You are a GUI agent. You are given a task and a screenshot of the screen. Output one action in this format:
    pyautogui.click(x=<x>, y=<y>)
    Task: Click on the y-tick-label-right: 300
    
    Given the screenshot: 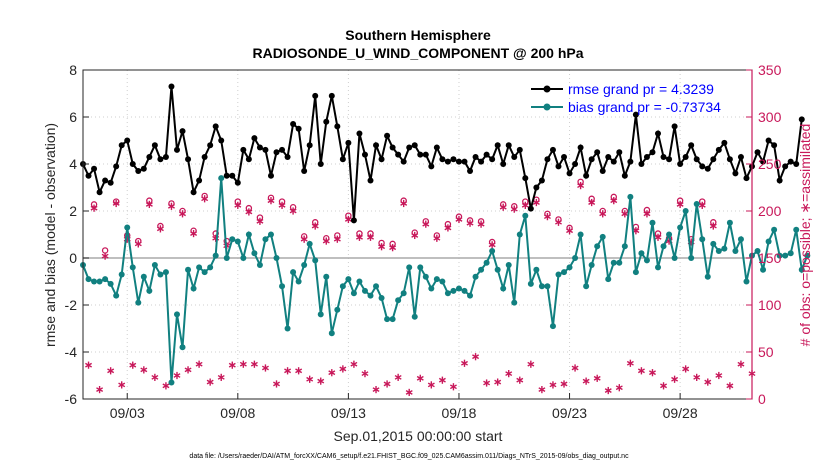 What is the action you would take?
    pyautogui.click(x=770, y=117)
    